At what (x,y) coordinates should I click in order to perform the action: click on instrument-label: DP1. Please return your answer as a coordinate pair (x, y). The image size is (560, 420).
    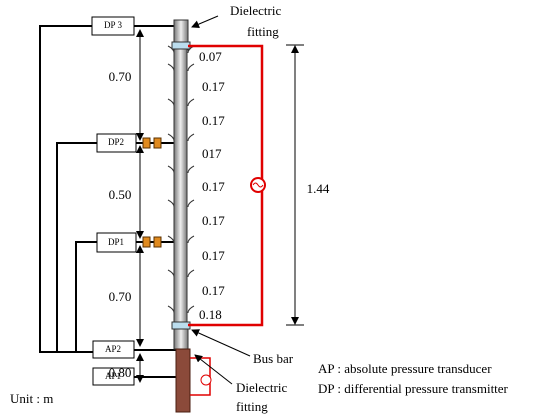
    Looking at the image, I should click on (116, 242).